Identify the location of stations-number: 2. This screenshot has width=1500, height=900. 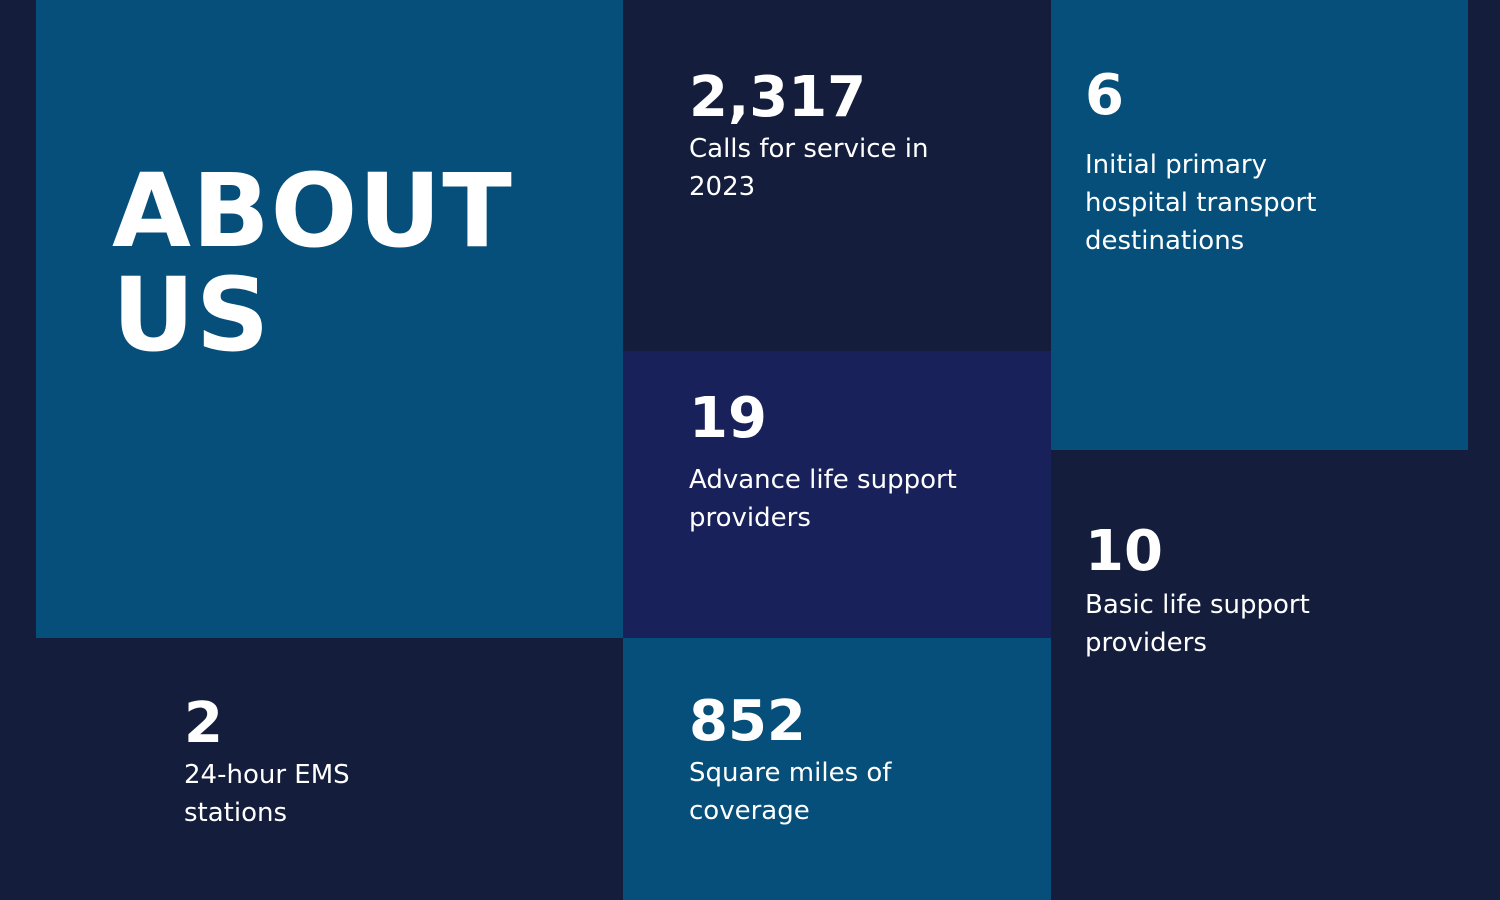
(203, 723).